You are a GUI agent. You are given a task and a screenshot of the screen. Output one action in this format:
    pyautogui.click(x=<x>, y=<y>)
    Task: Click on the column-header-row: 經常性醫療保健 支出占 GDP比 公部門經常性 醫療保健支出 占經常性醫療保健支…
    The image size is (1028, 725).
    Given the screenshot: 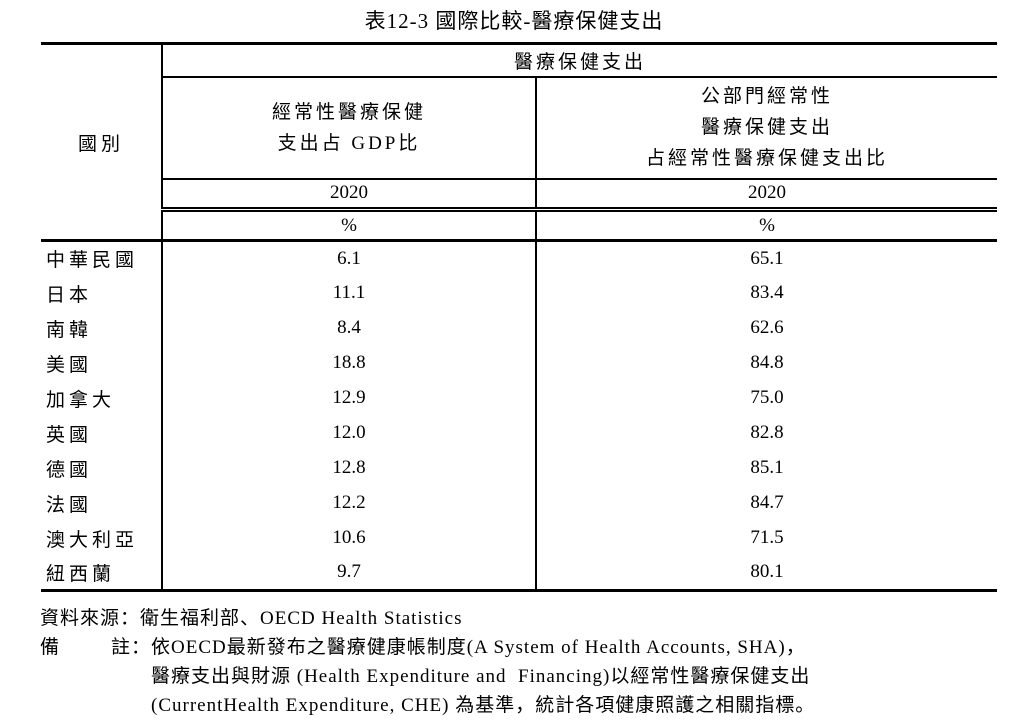 What is the action you would take?
    pyautogui.click(x=519, y=128)
    